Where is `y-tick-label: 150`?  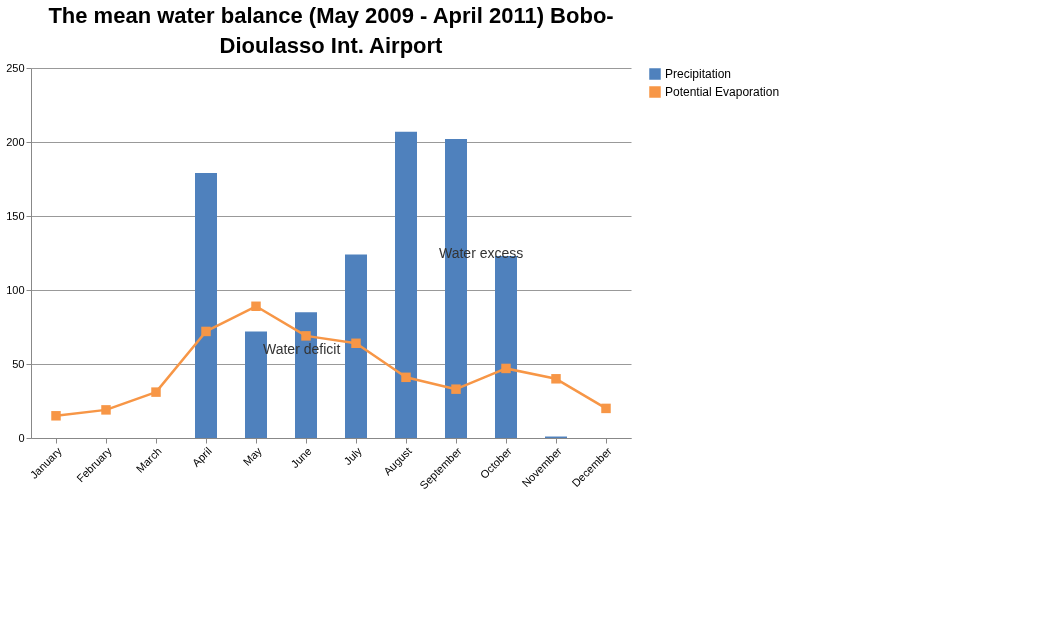
y-tick-label: 150 is located at coordinates (15, 215).